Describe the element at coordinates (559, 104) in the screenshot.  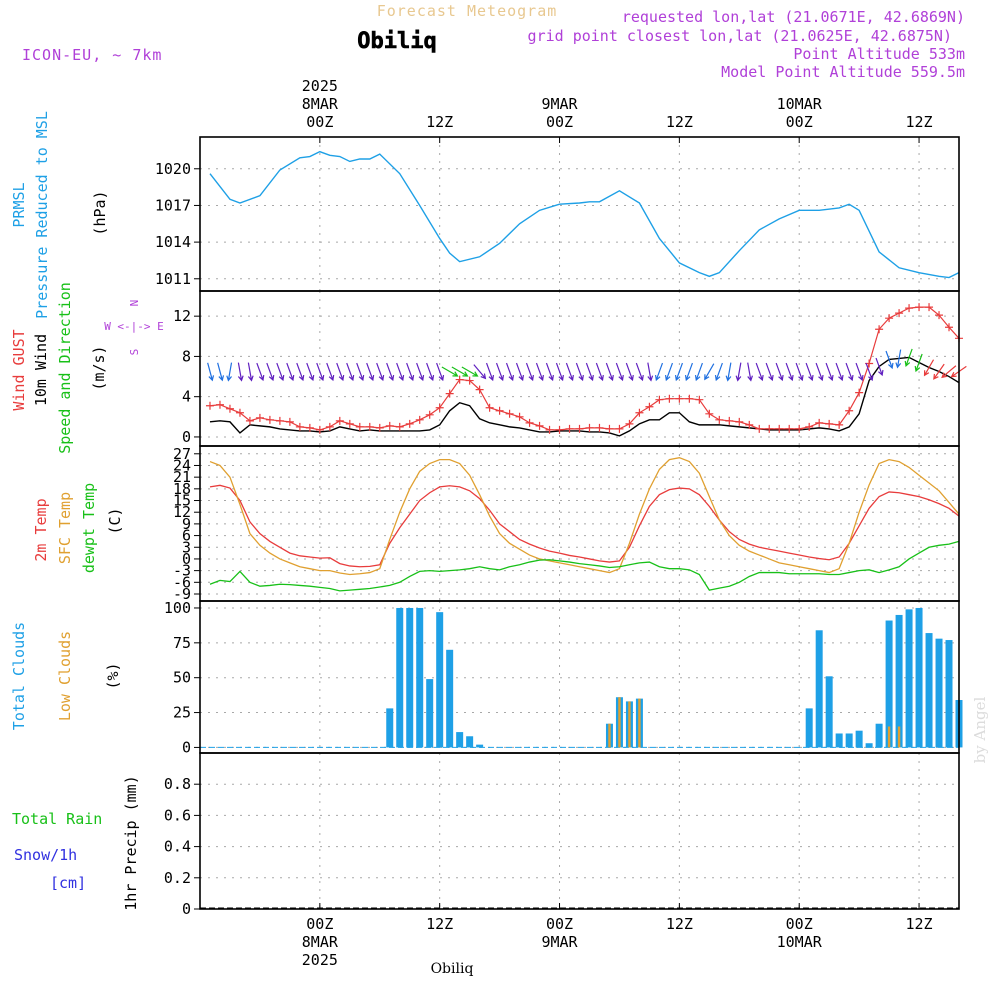
I see `x-tick-label-top: 9MAR` at that location.